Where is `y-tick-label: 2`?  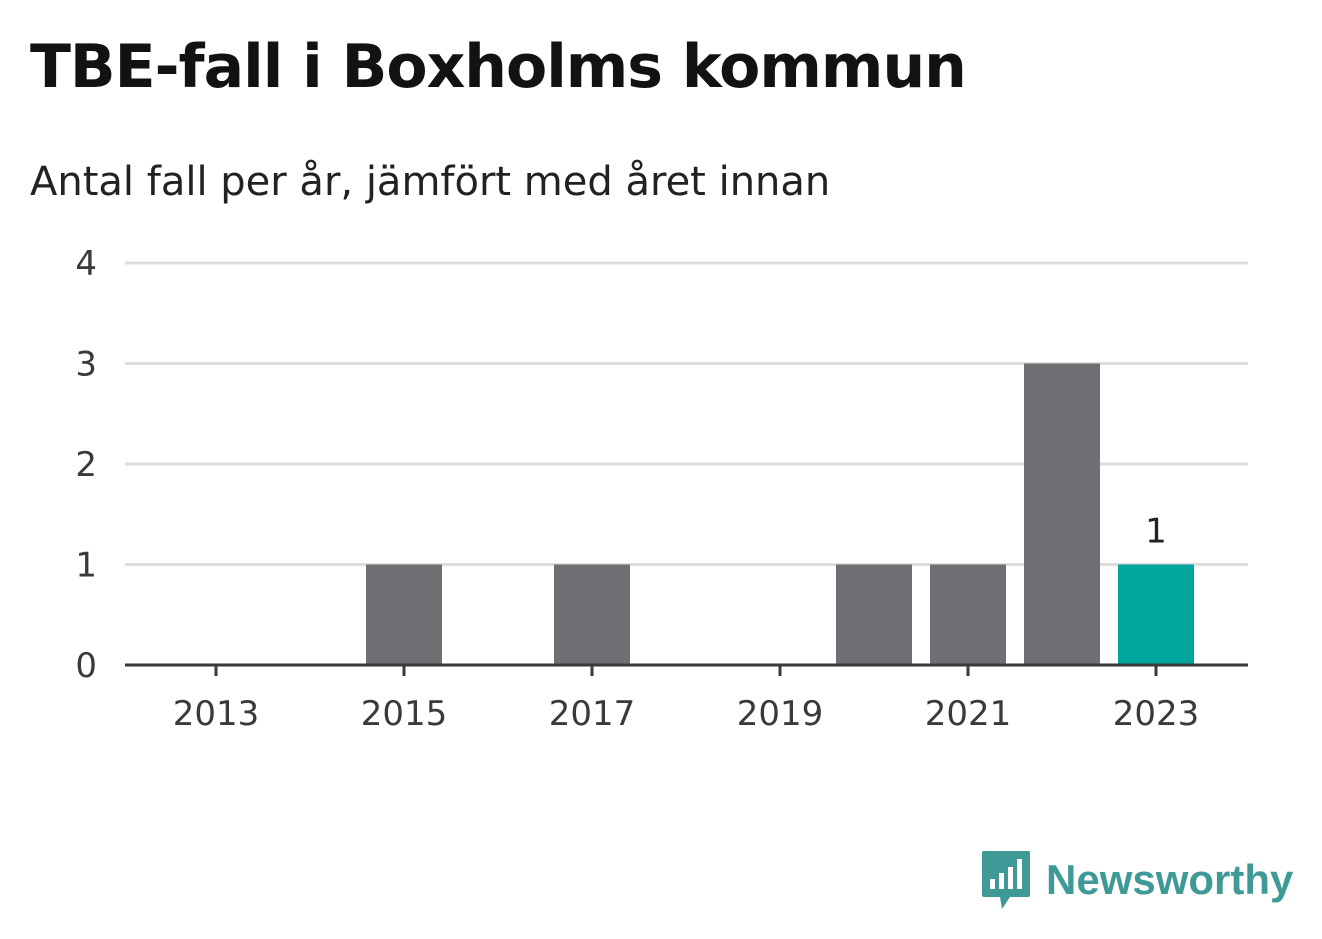
y-tick-label: 2 is located at coordinates (86, 465).